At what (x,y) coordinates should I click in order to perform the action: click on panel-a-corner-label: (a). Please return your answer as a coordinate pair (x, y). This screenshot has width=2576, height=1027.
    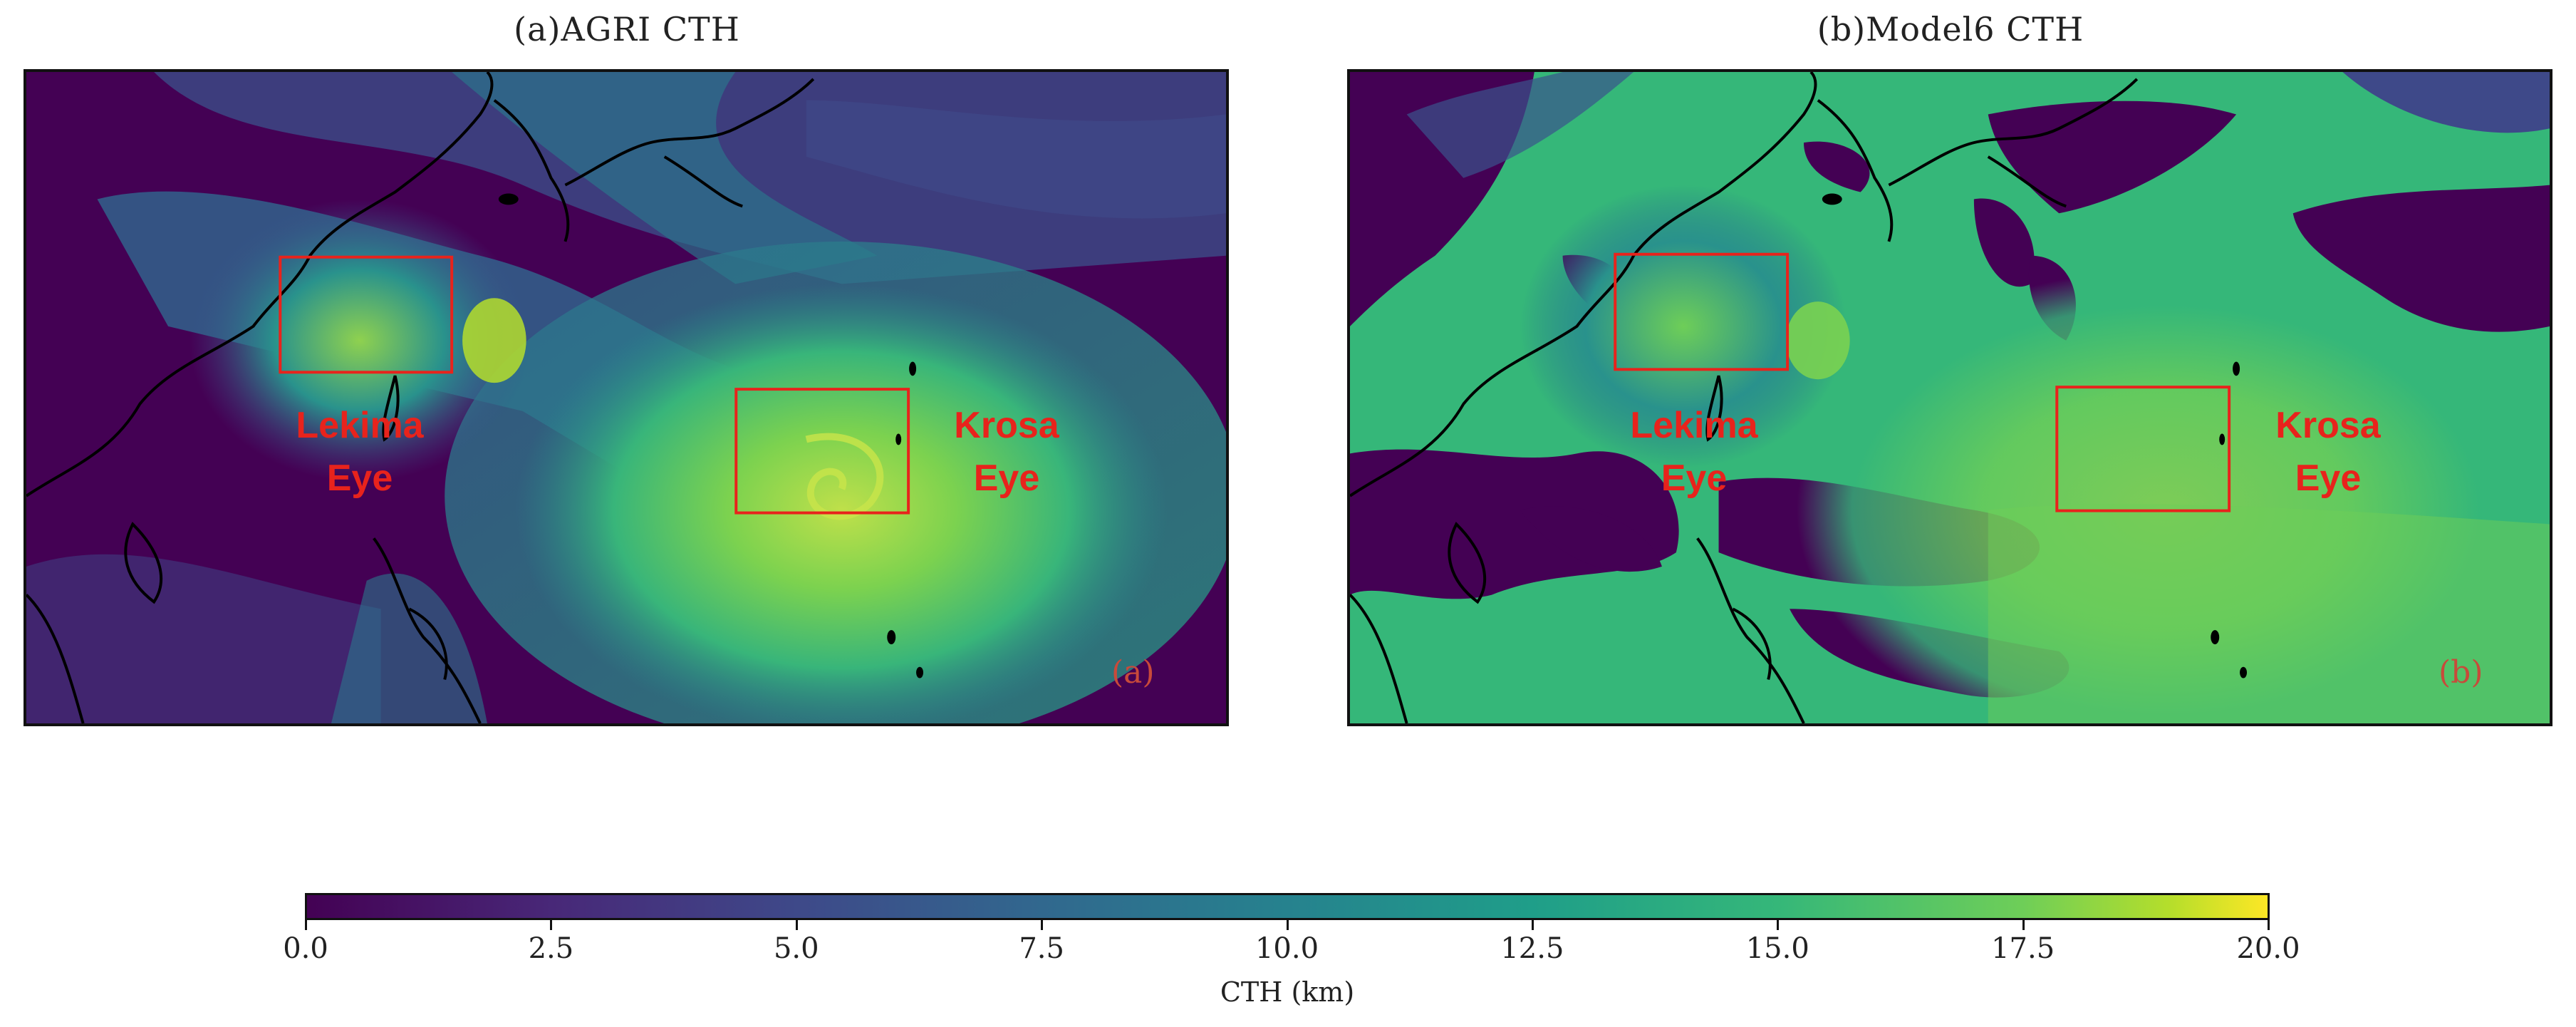
    Looking at the image, I should click on (1133, 672).